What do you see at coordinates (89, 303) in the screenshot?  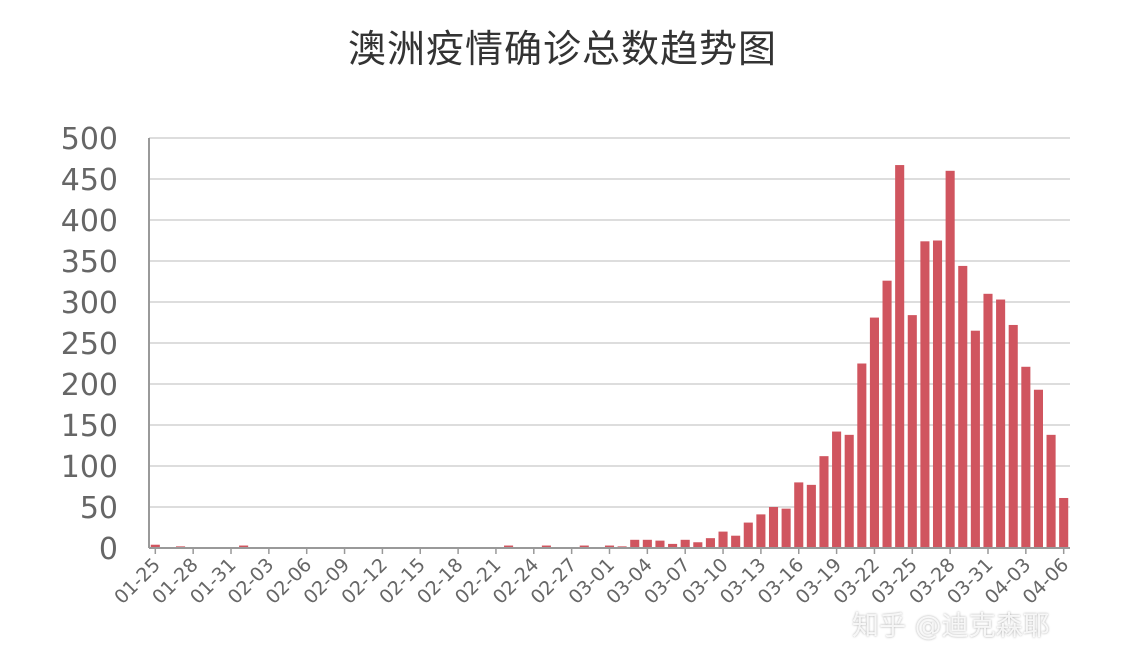 I see `y-tick-label: 300` at bounding box center [89, 303].